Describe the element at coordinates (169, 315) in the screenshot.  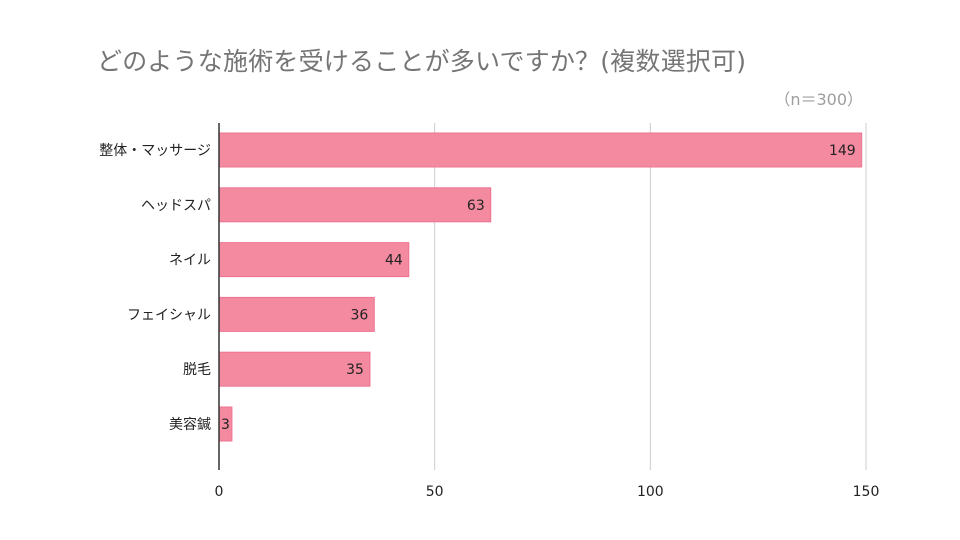
I see `category-label-3: フェイシャル` at that location.